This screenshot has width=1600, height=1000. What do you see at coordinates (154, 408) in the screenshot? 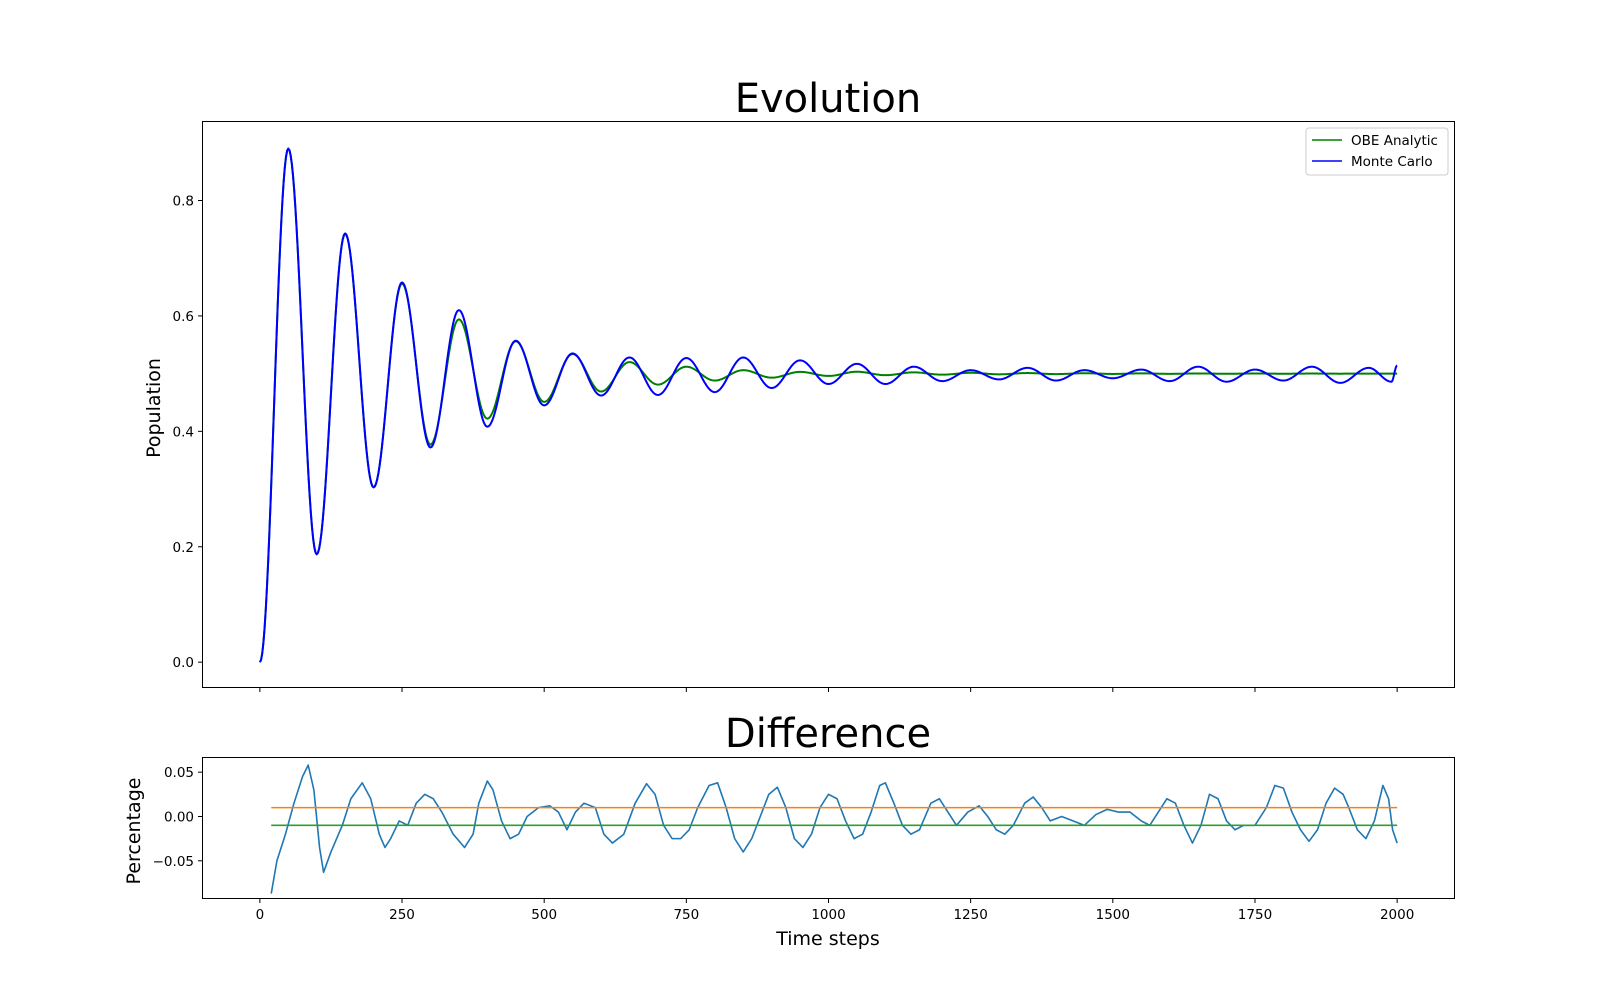
I see `evolution-y-axis-label: Population` at bounding box center [154, 408].